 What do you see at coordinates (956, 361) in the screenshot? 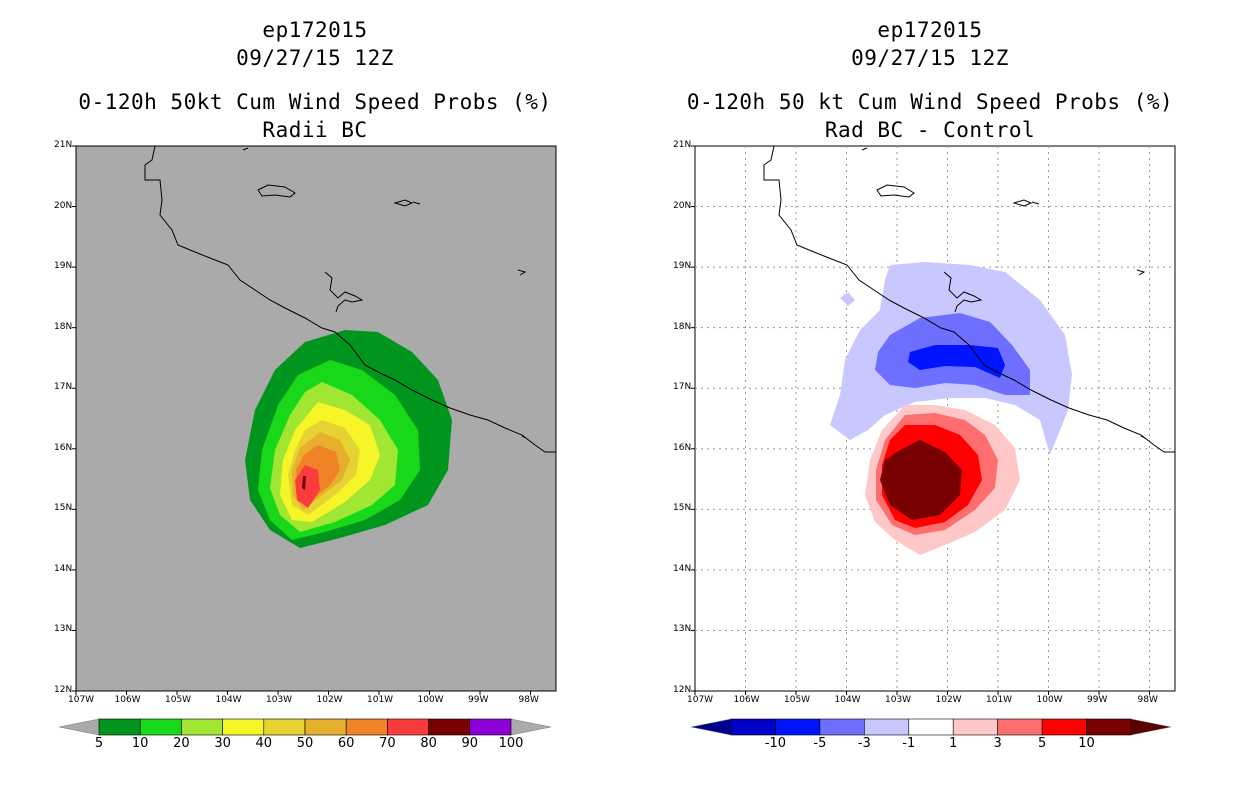
I see `contour-neg5` at bounding box center [956, 361].